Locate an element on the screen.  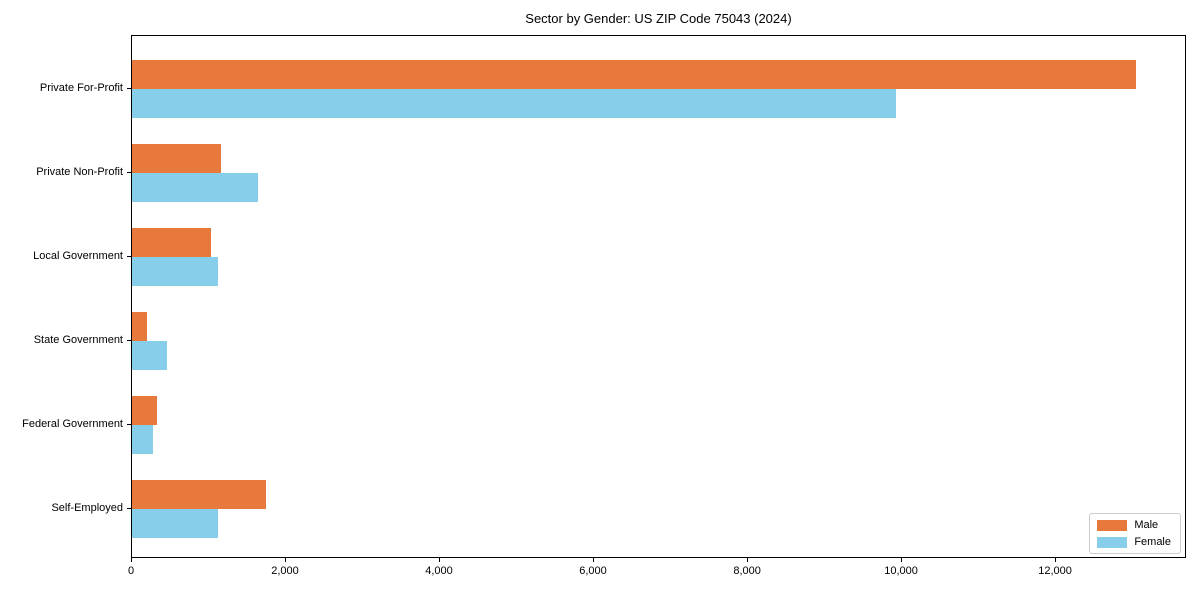
legend-item-male: Male is located at coordinates (1134, 525).